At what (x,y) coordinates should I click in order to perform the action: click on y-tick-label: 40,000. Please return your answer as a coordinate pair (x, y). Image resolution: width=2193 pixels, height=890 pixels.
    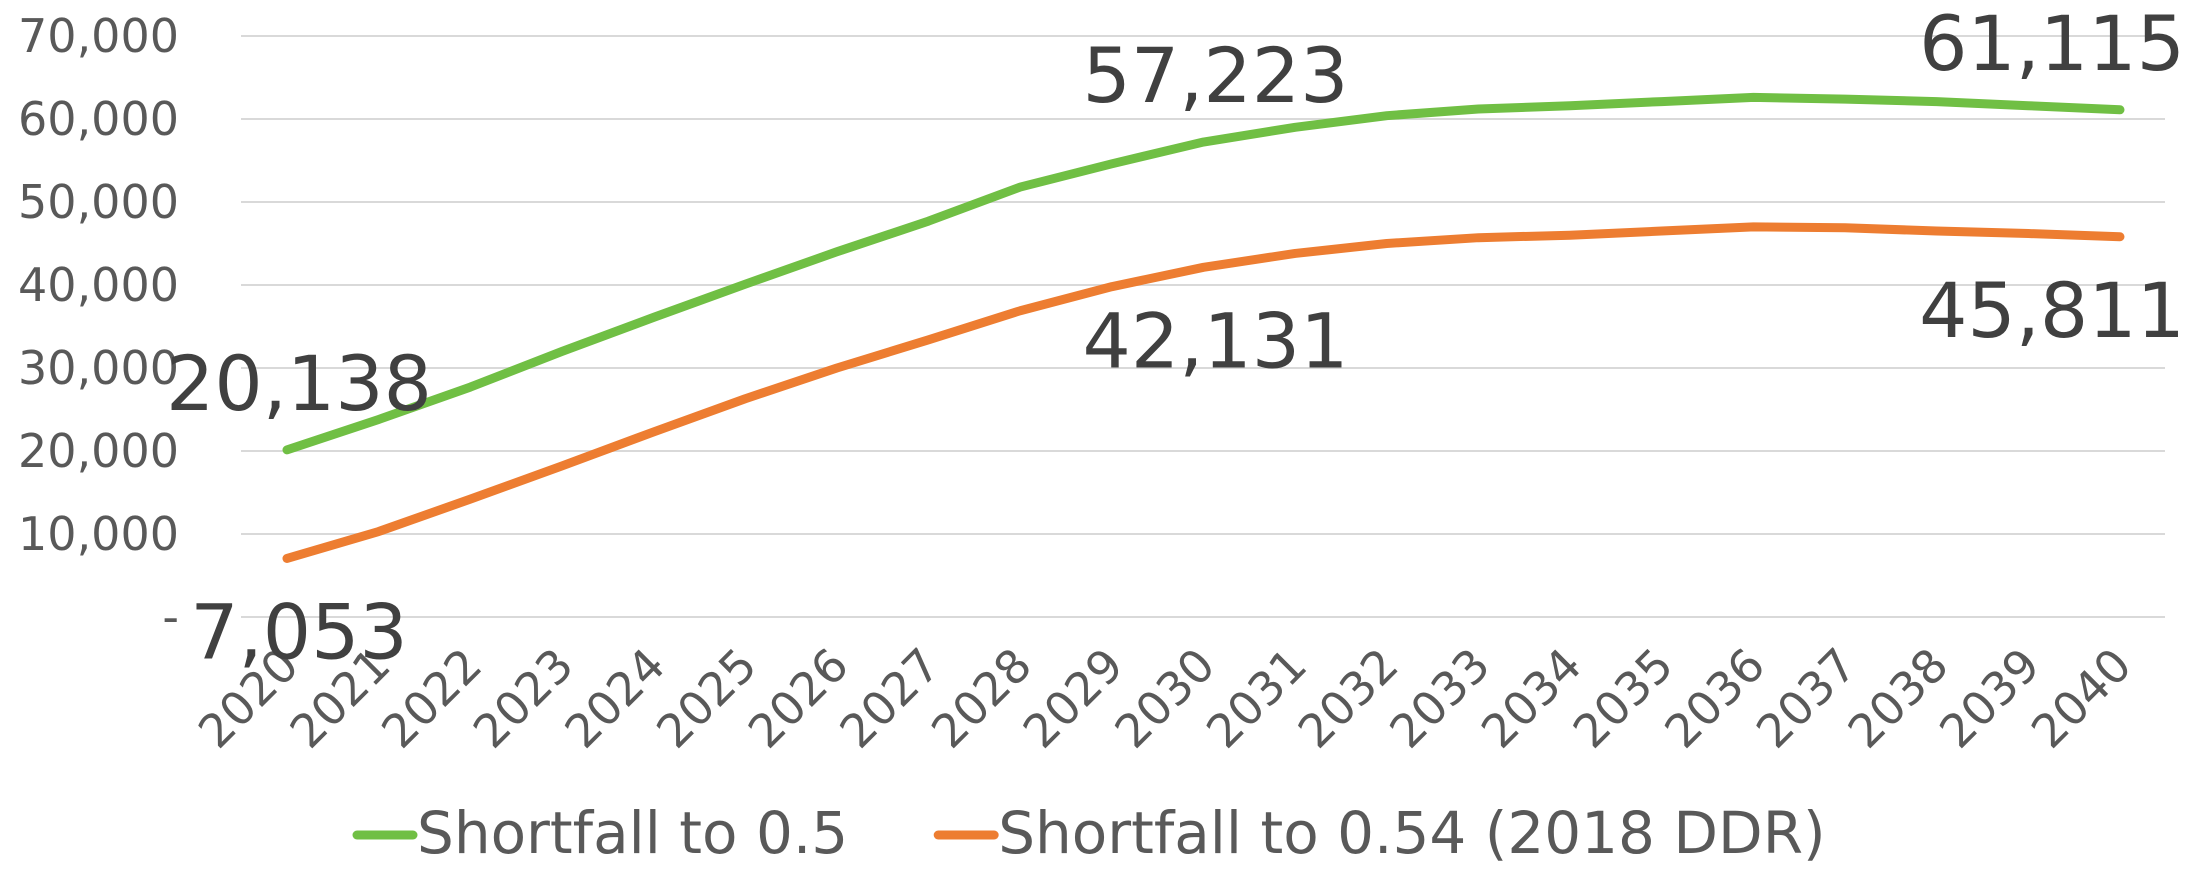
    Looking at the image, I should click on (98, 285).